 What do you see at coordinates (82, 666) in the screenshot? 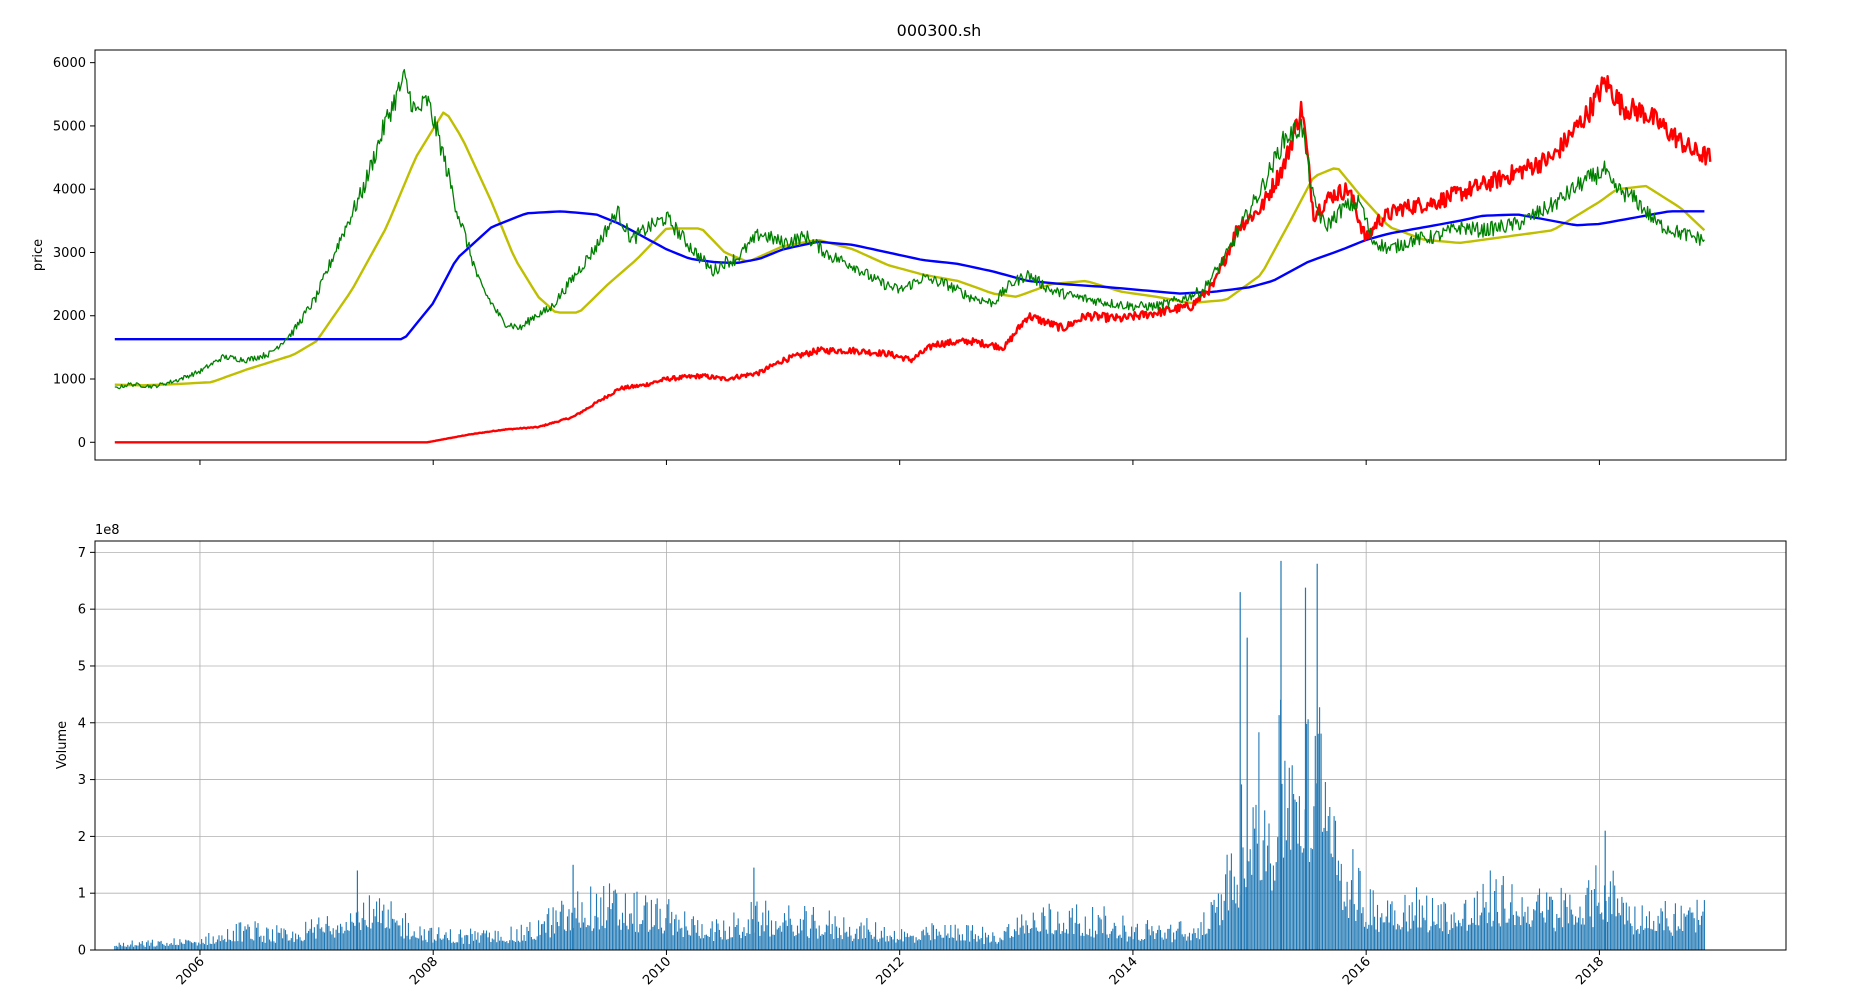
I see `volume-y-tick-label: 5` at bounding box center [82, 666].